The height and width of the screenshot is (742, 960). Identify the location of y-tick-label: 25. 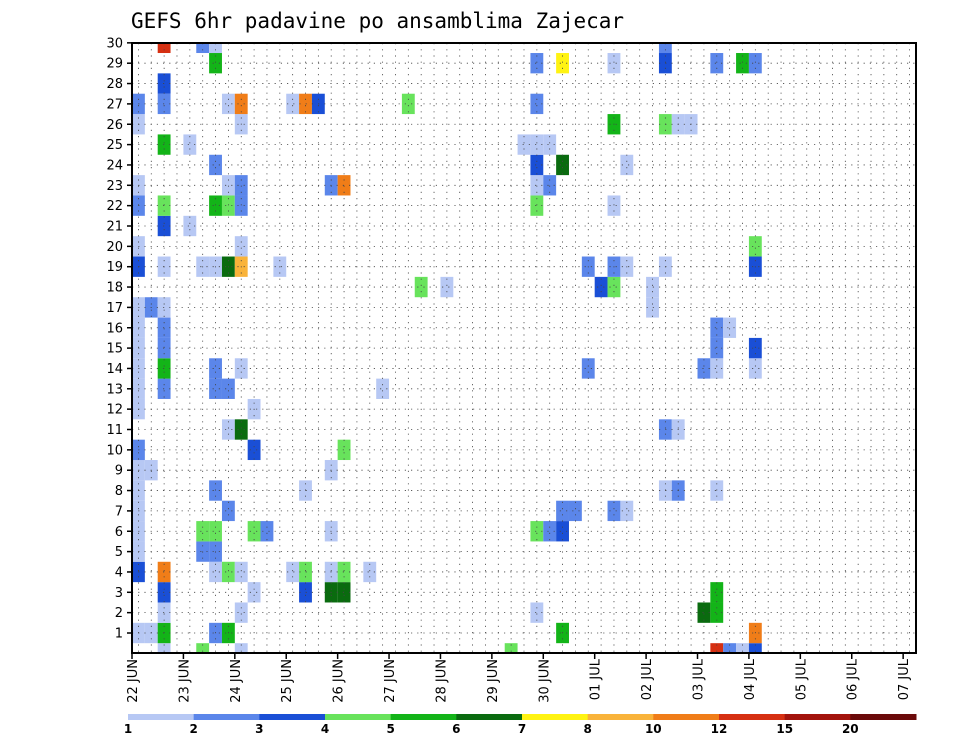
(114, 145).